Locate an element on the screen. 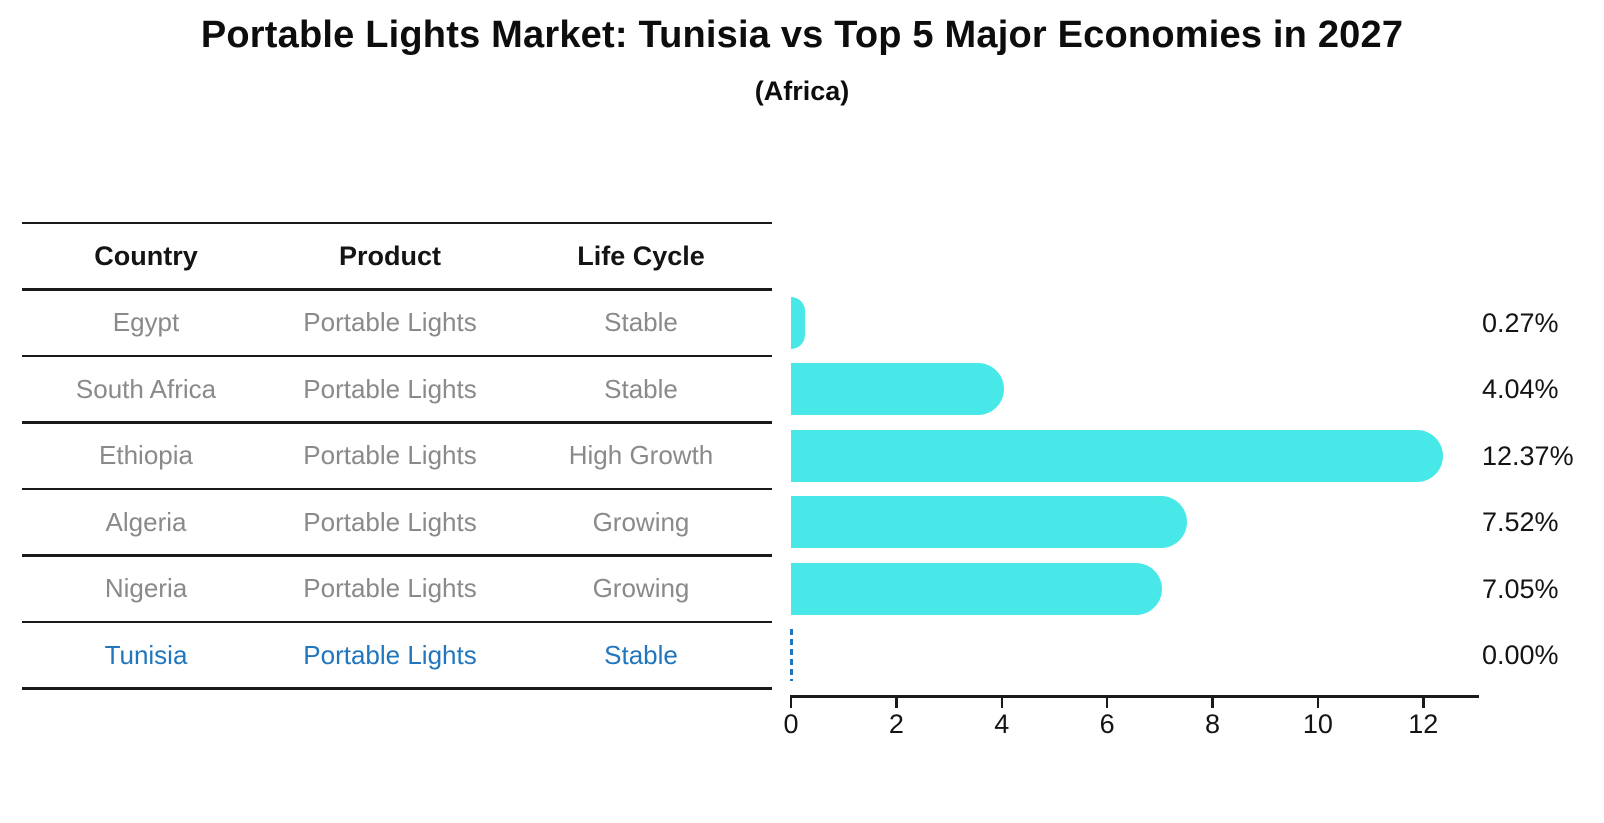 Image resolution: width=1604 pixels, height=823 pixels. x-axis-tick-label: 12 is located at coordinates (1423, 724).